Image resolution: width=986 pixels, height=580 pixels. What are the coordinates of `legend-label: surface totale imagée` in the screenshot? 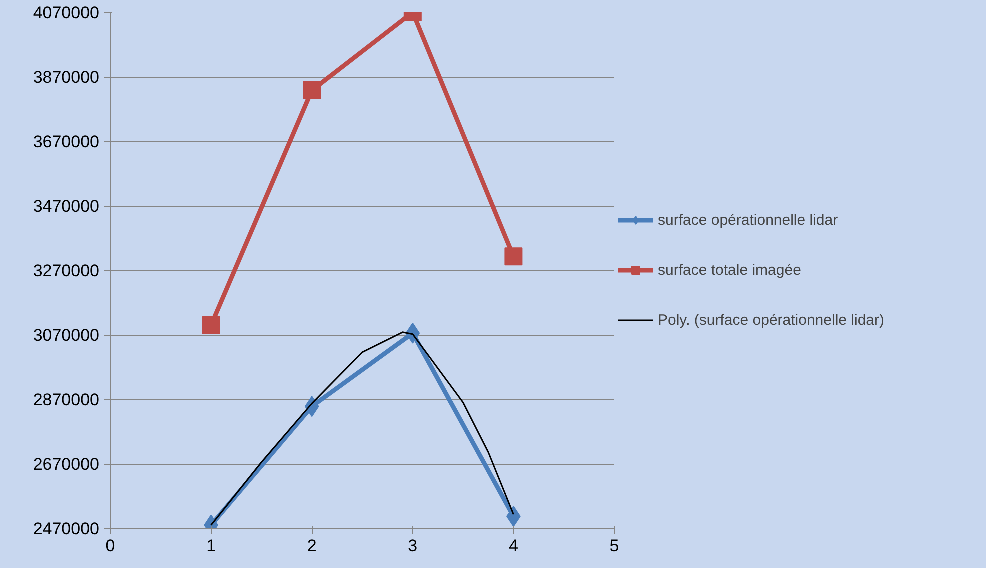 It's located at (730, 270).